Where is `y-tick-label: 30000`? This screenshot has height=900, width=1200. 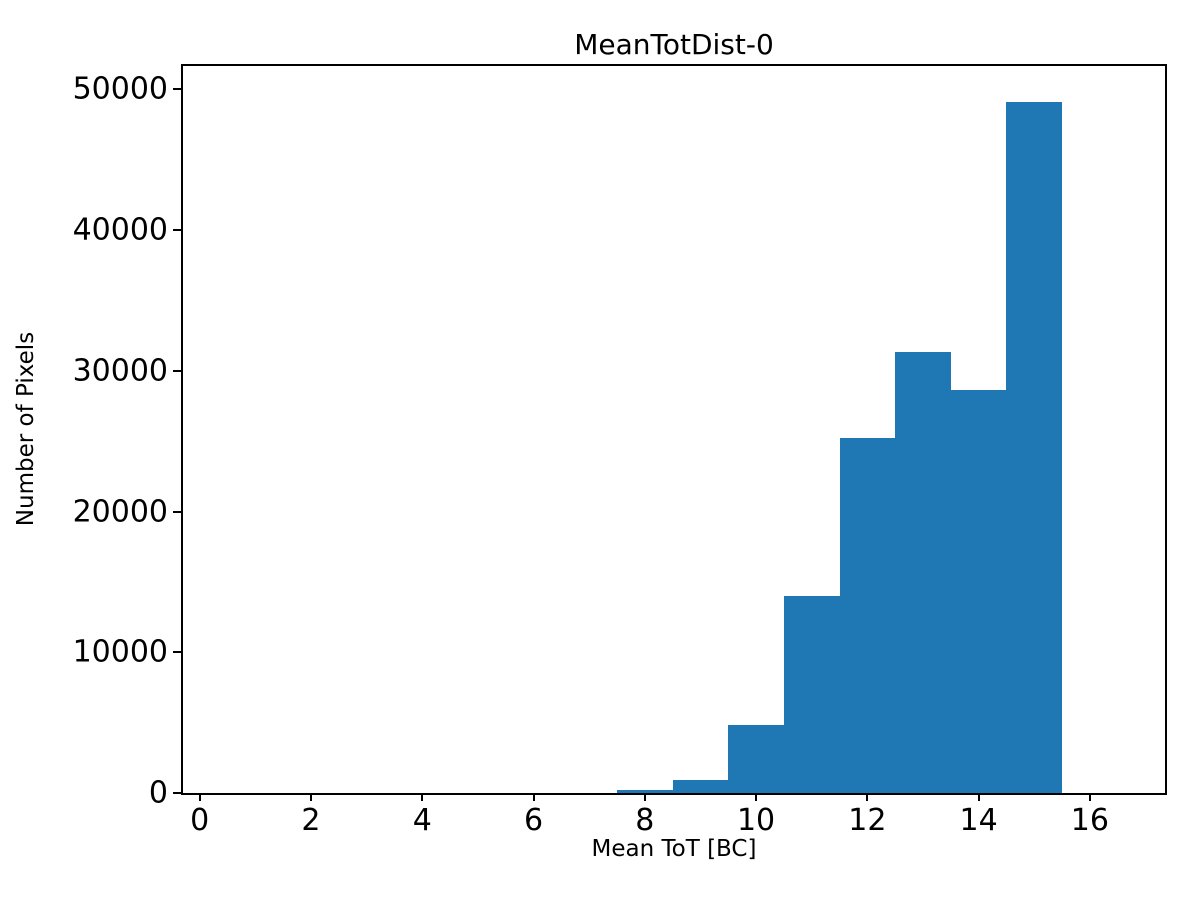 y-tick-label: 30000 is located at coordinates (120, 371).